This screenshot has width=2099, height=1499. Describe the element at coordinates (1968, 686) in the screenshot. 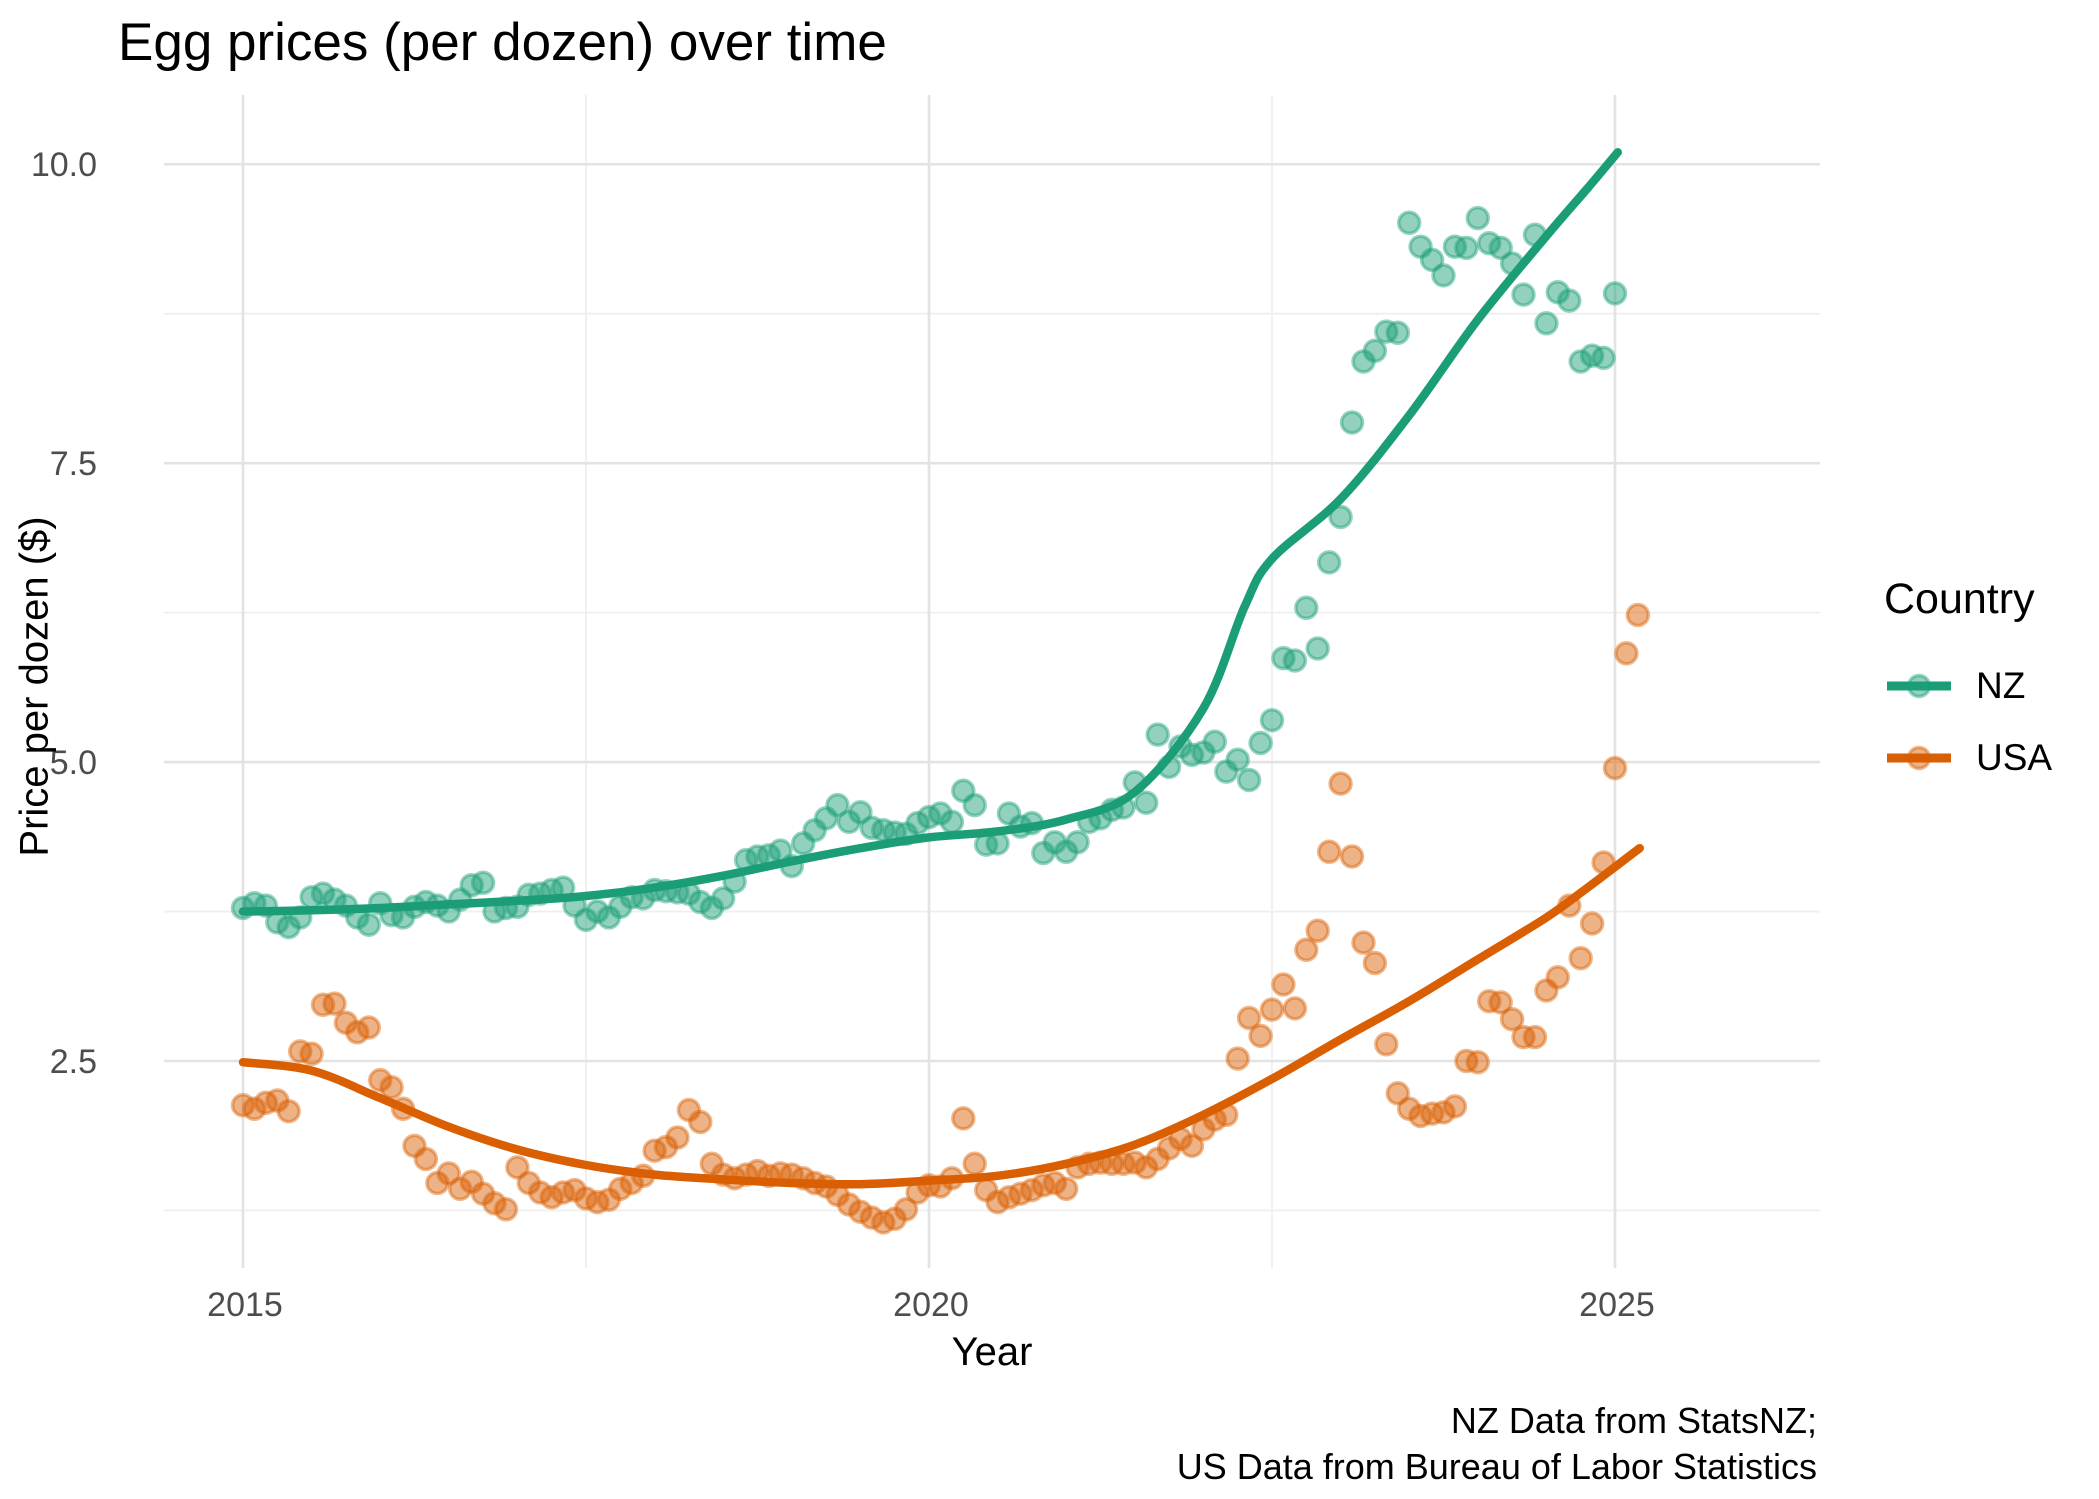

I see `legend-item-nz: NZ` at that location.